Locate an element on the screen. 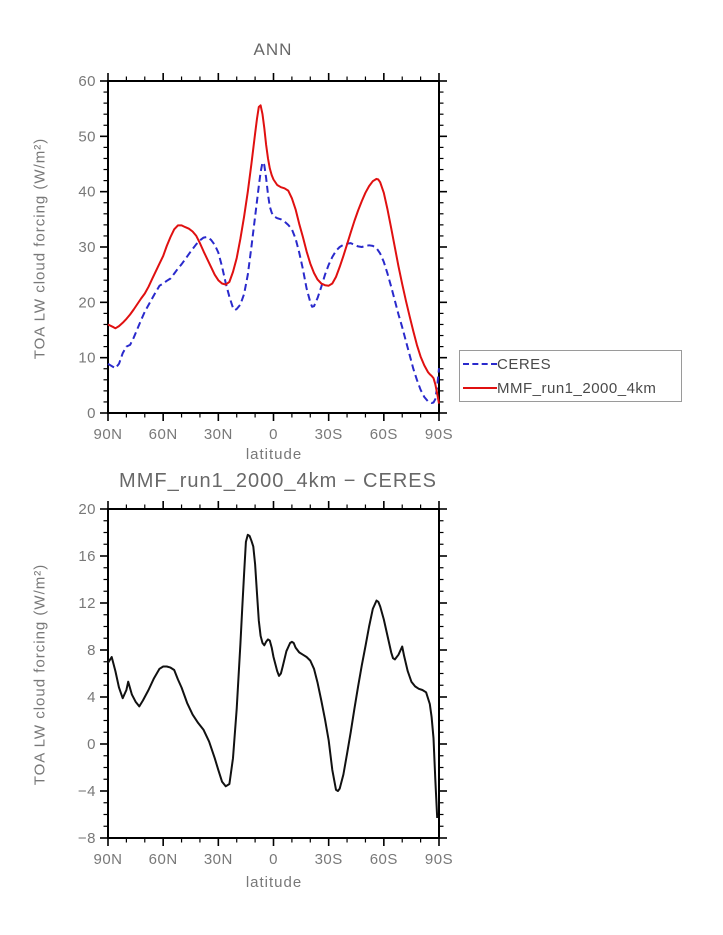 The height and width of the screenshot is (935, 723). top-xaxis-label: latitude is located at coordinates (274, 454).